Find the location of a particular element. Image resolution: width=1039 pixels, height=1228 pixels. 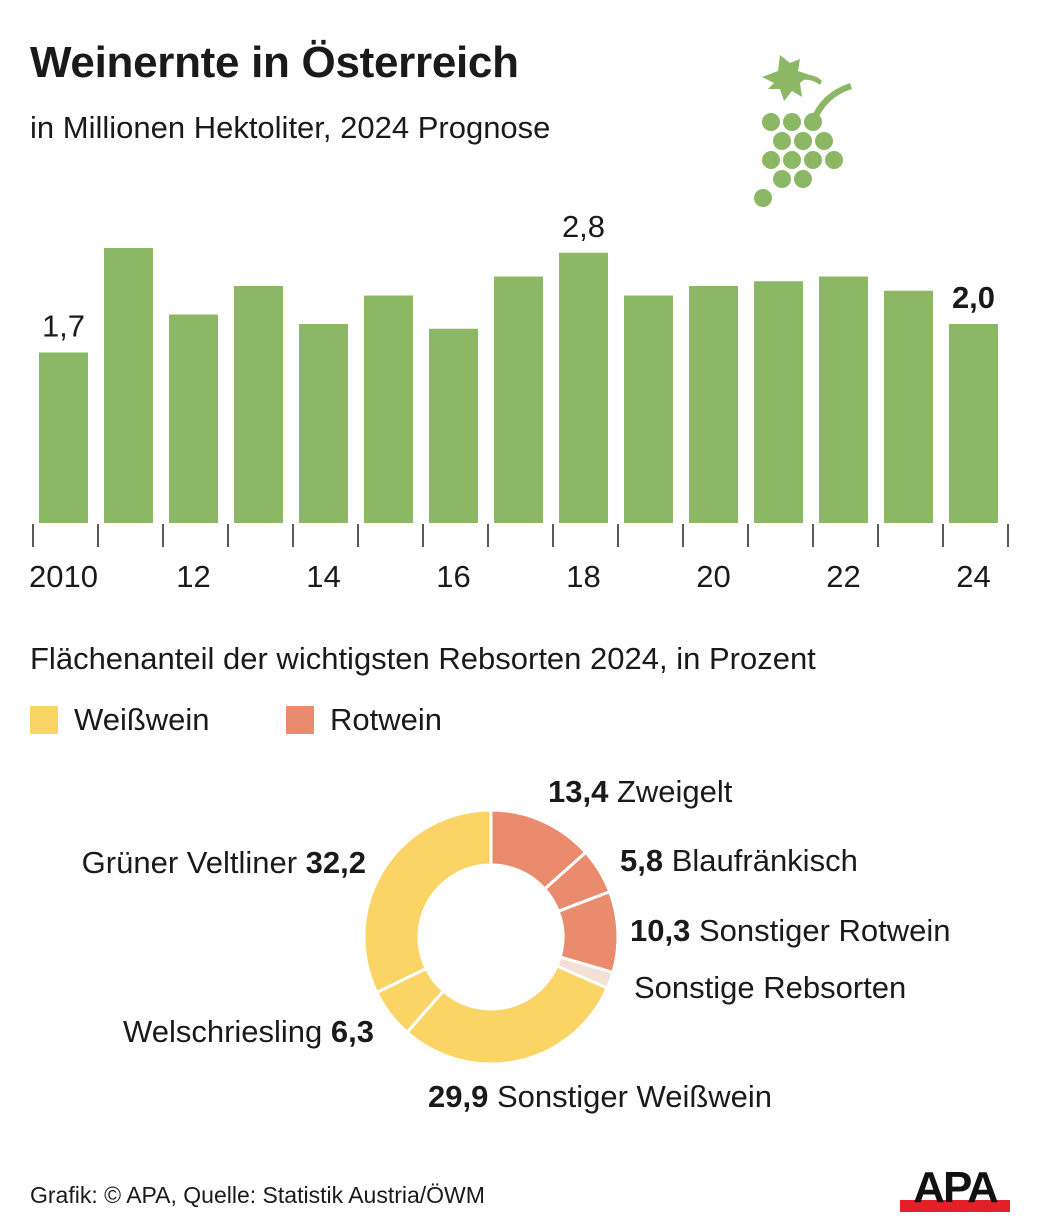

x-tick-label: 22 is located at coordinates (843, 576).